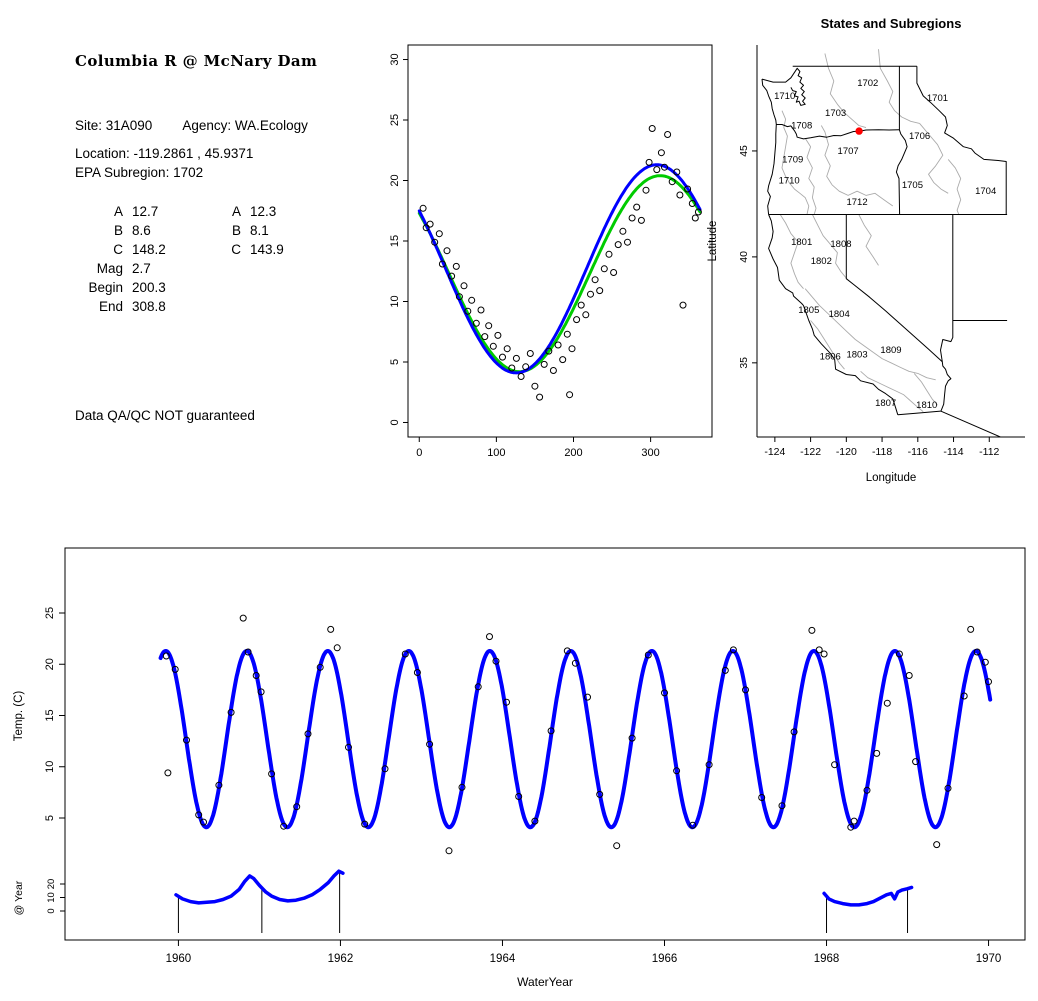 The height and width of the screenshot is (1001, 1038). Describe the element at coordinates (985, 191) in the screenshot. I see `subregion-label: 1704` at that location.